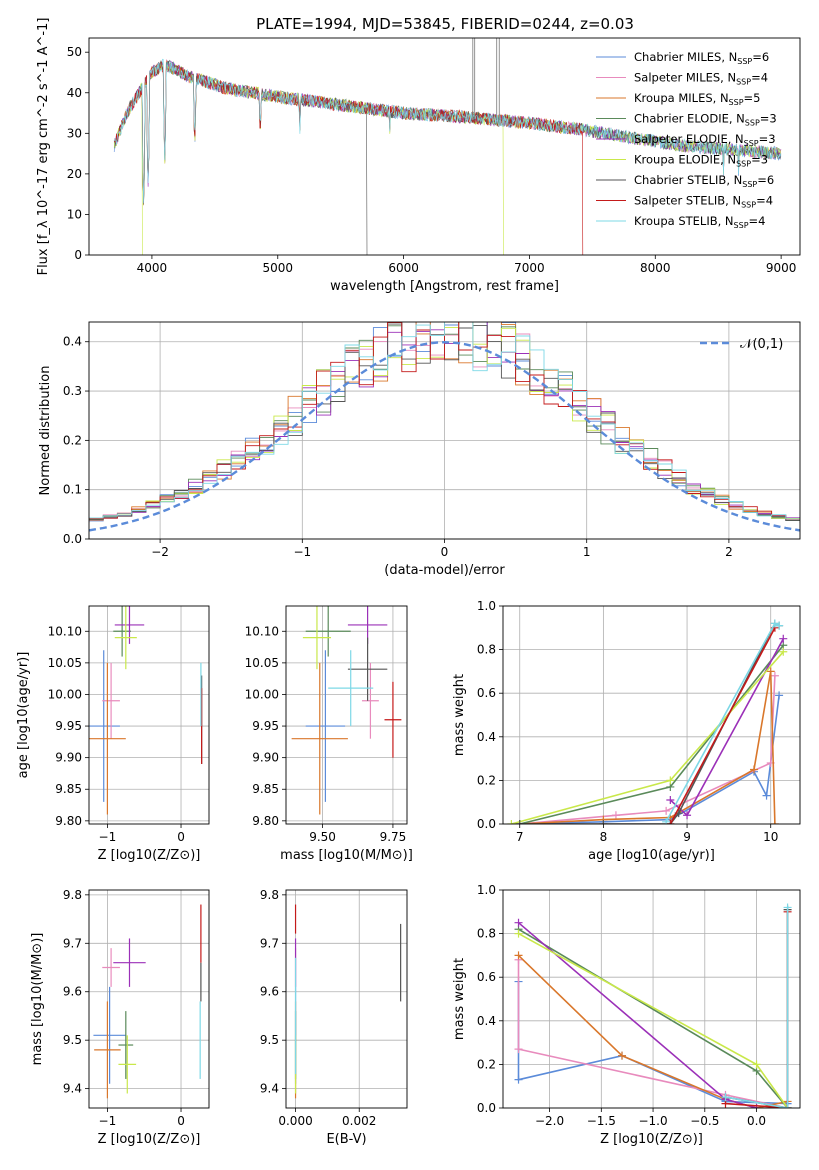  What do you see at coordinates (346, 1139) in the screenshot?
I see `x-axis-label: E(B-V)` at bounding box center [346, 1139].